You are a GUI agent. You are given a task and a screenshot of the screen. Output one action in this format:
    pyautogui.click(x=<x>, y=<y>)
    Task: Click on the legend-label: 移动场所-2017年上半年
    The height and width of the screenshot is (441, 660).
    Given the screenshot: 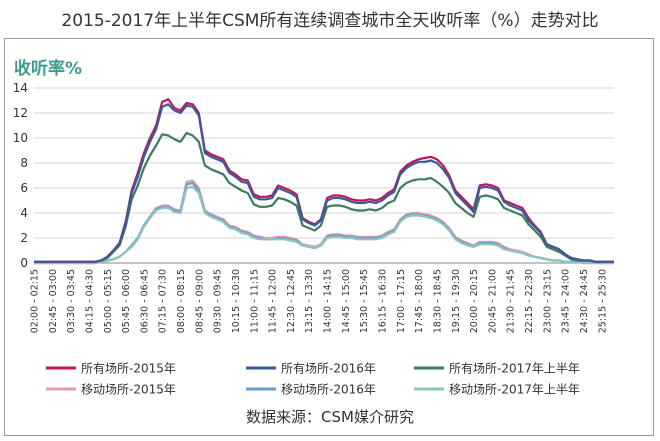 What is the action you would take?
    pyautogui.click(x=514, y=390)
    